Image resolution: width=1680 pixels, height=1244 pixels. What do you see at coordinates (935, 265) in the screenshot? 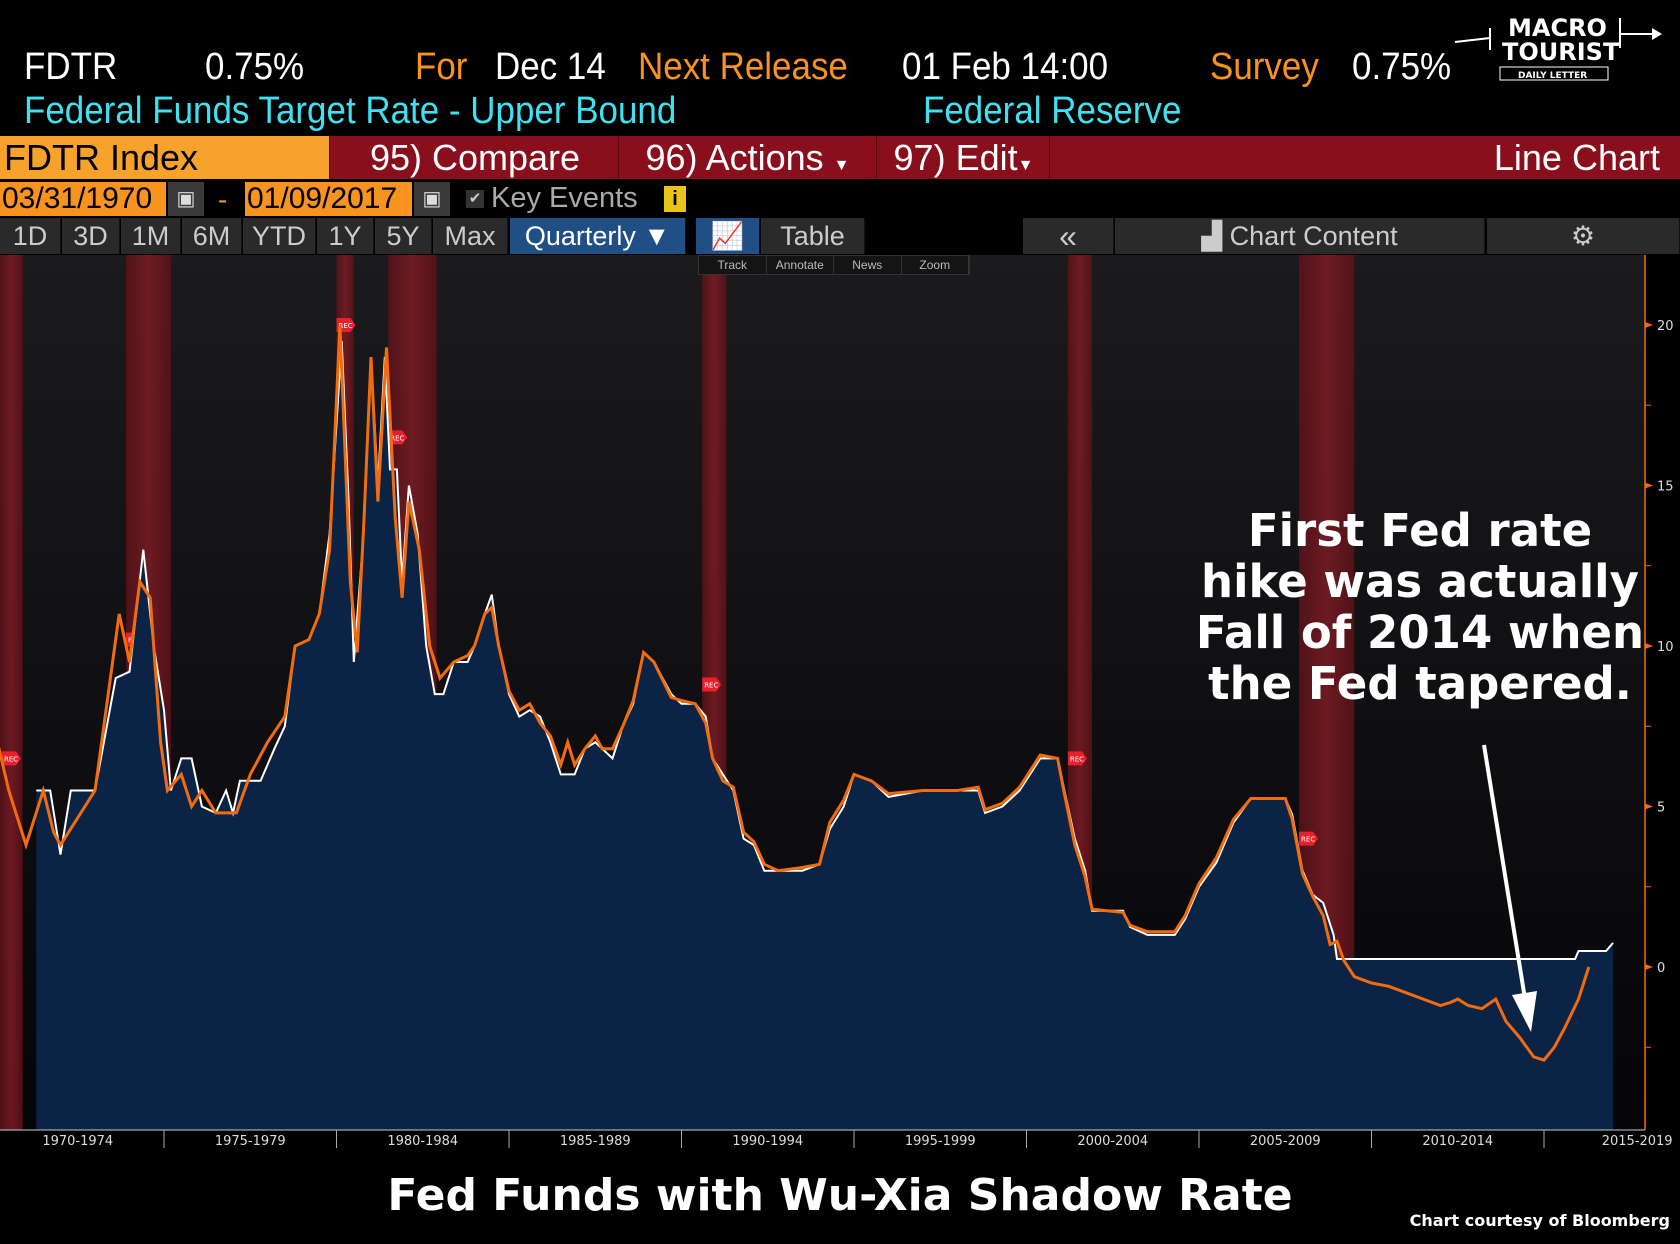
I see `zoom-button: Zoom` at bounding box center [935, 265].